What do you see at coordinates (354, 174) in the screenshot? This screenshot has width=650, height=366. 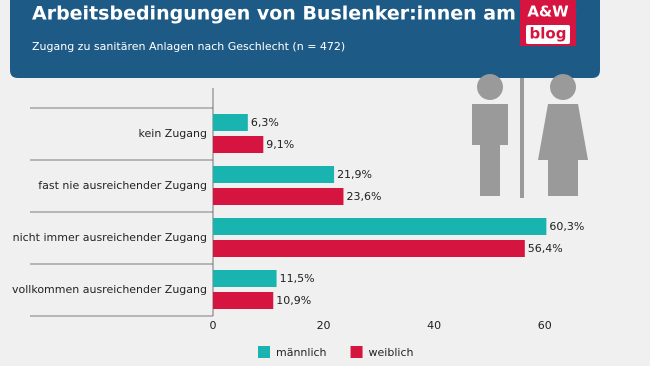 I see `value-label: 21,9%` at bounding box center [354, 174].